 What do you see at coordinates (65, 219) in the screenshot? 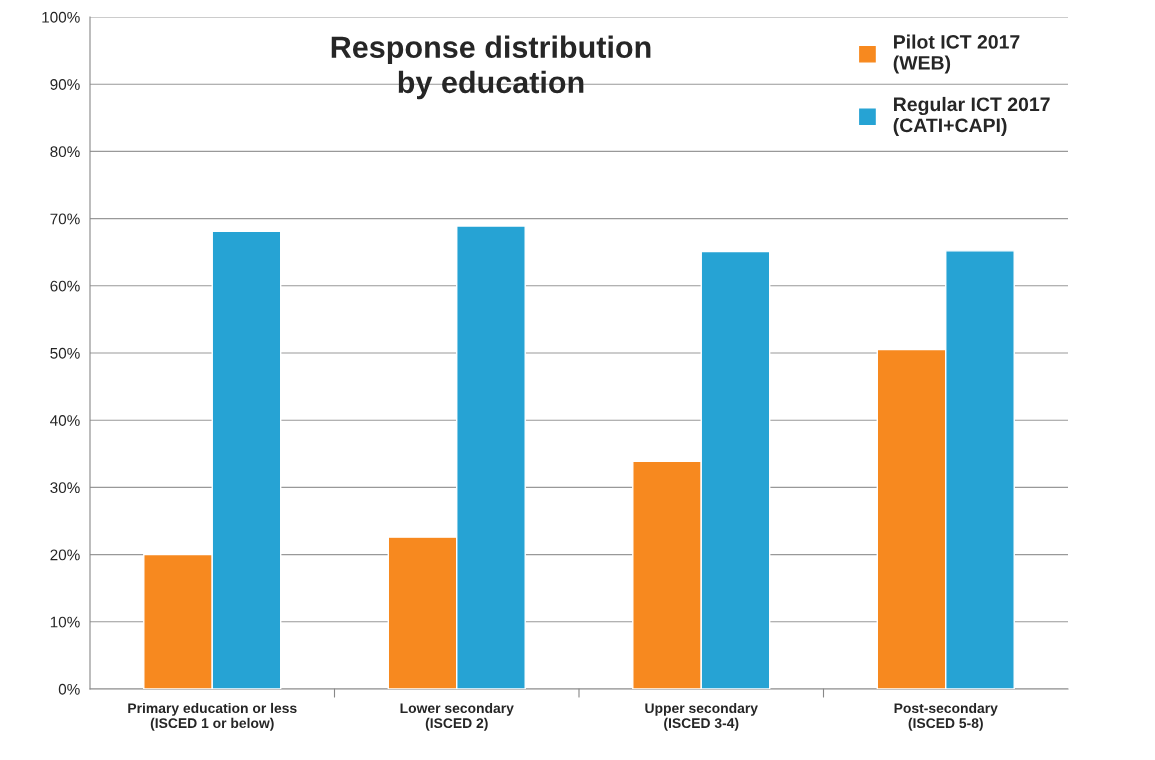
I see `y-tick-label: 70%` at bounding box center [65, 219].